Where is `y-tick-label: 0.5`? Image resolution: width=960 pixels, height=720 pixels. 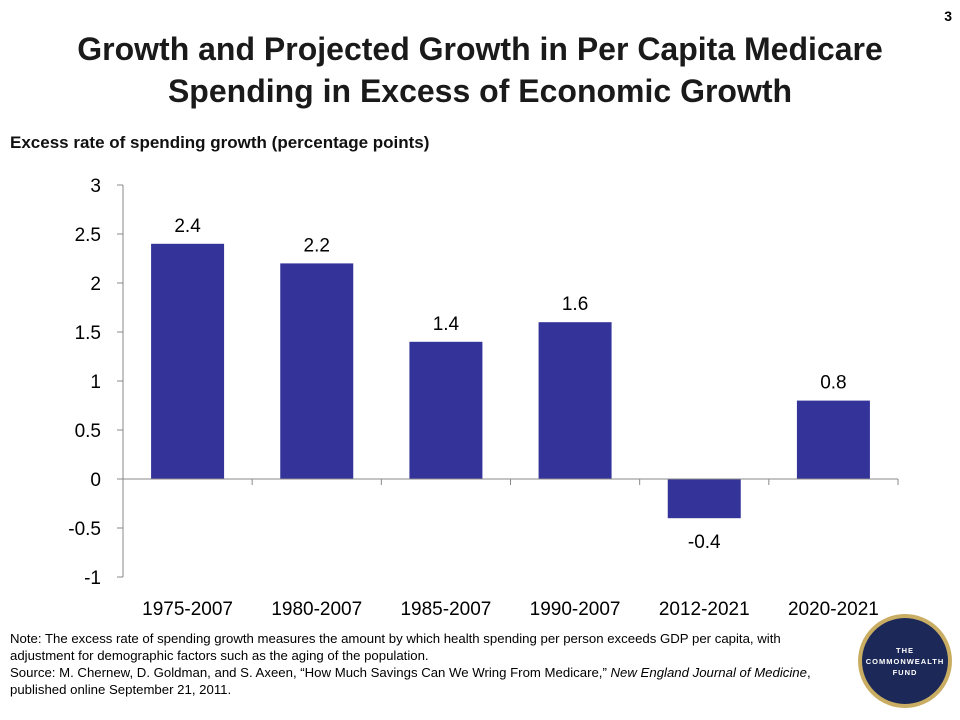
y-tick-label: 0.5 is located at coordinates (88, 431).